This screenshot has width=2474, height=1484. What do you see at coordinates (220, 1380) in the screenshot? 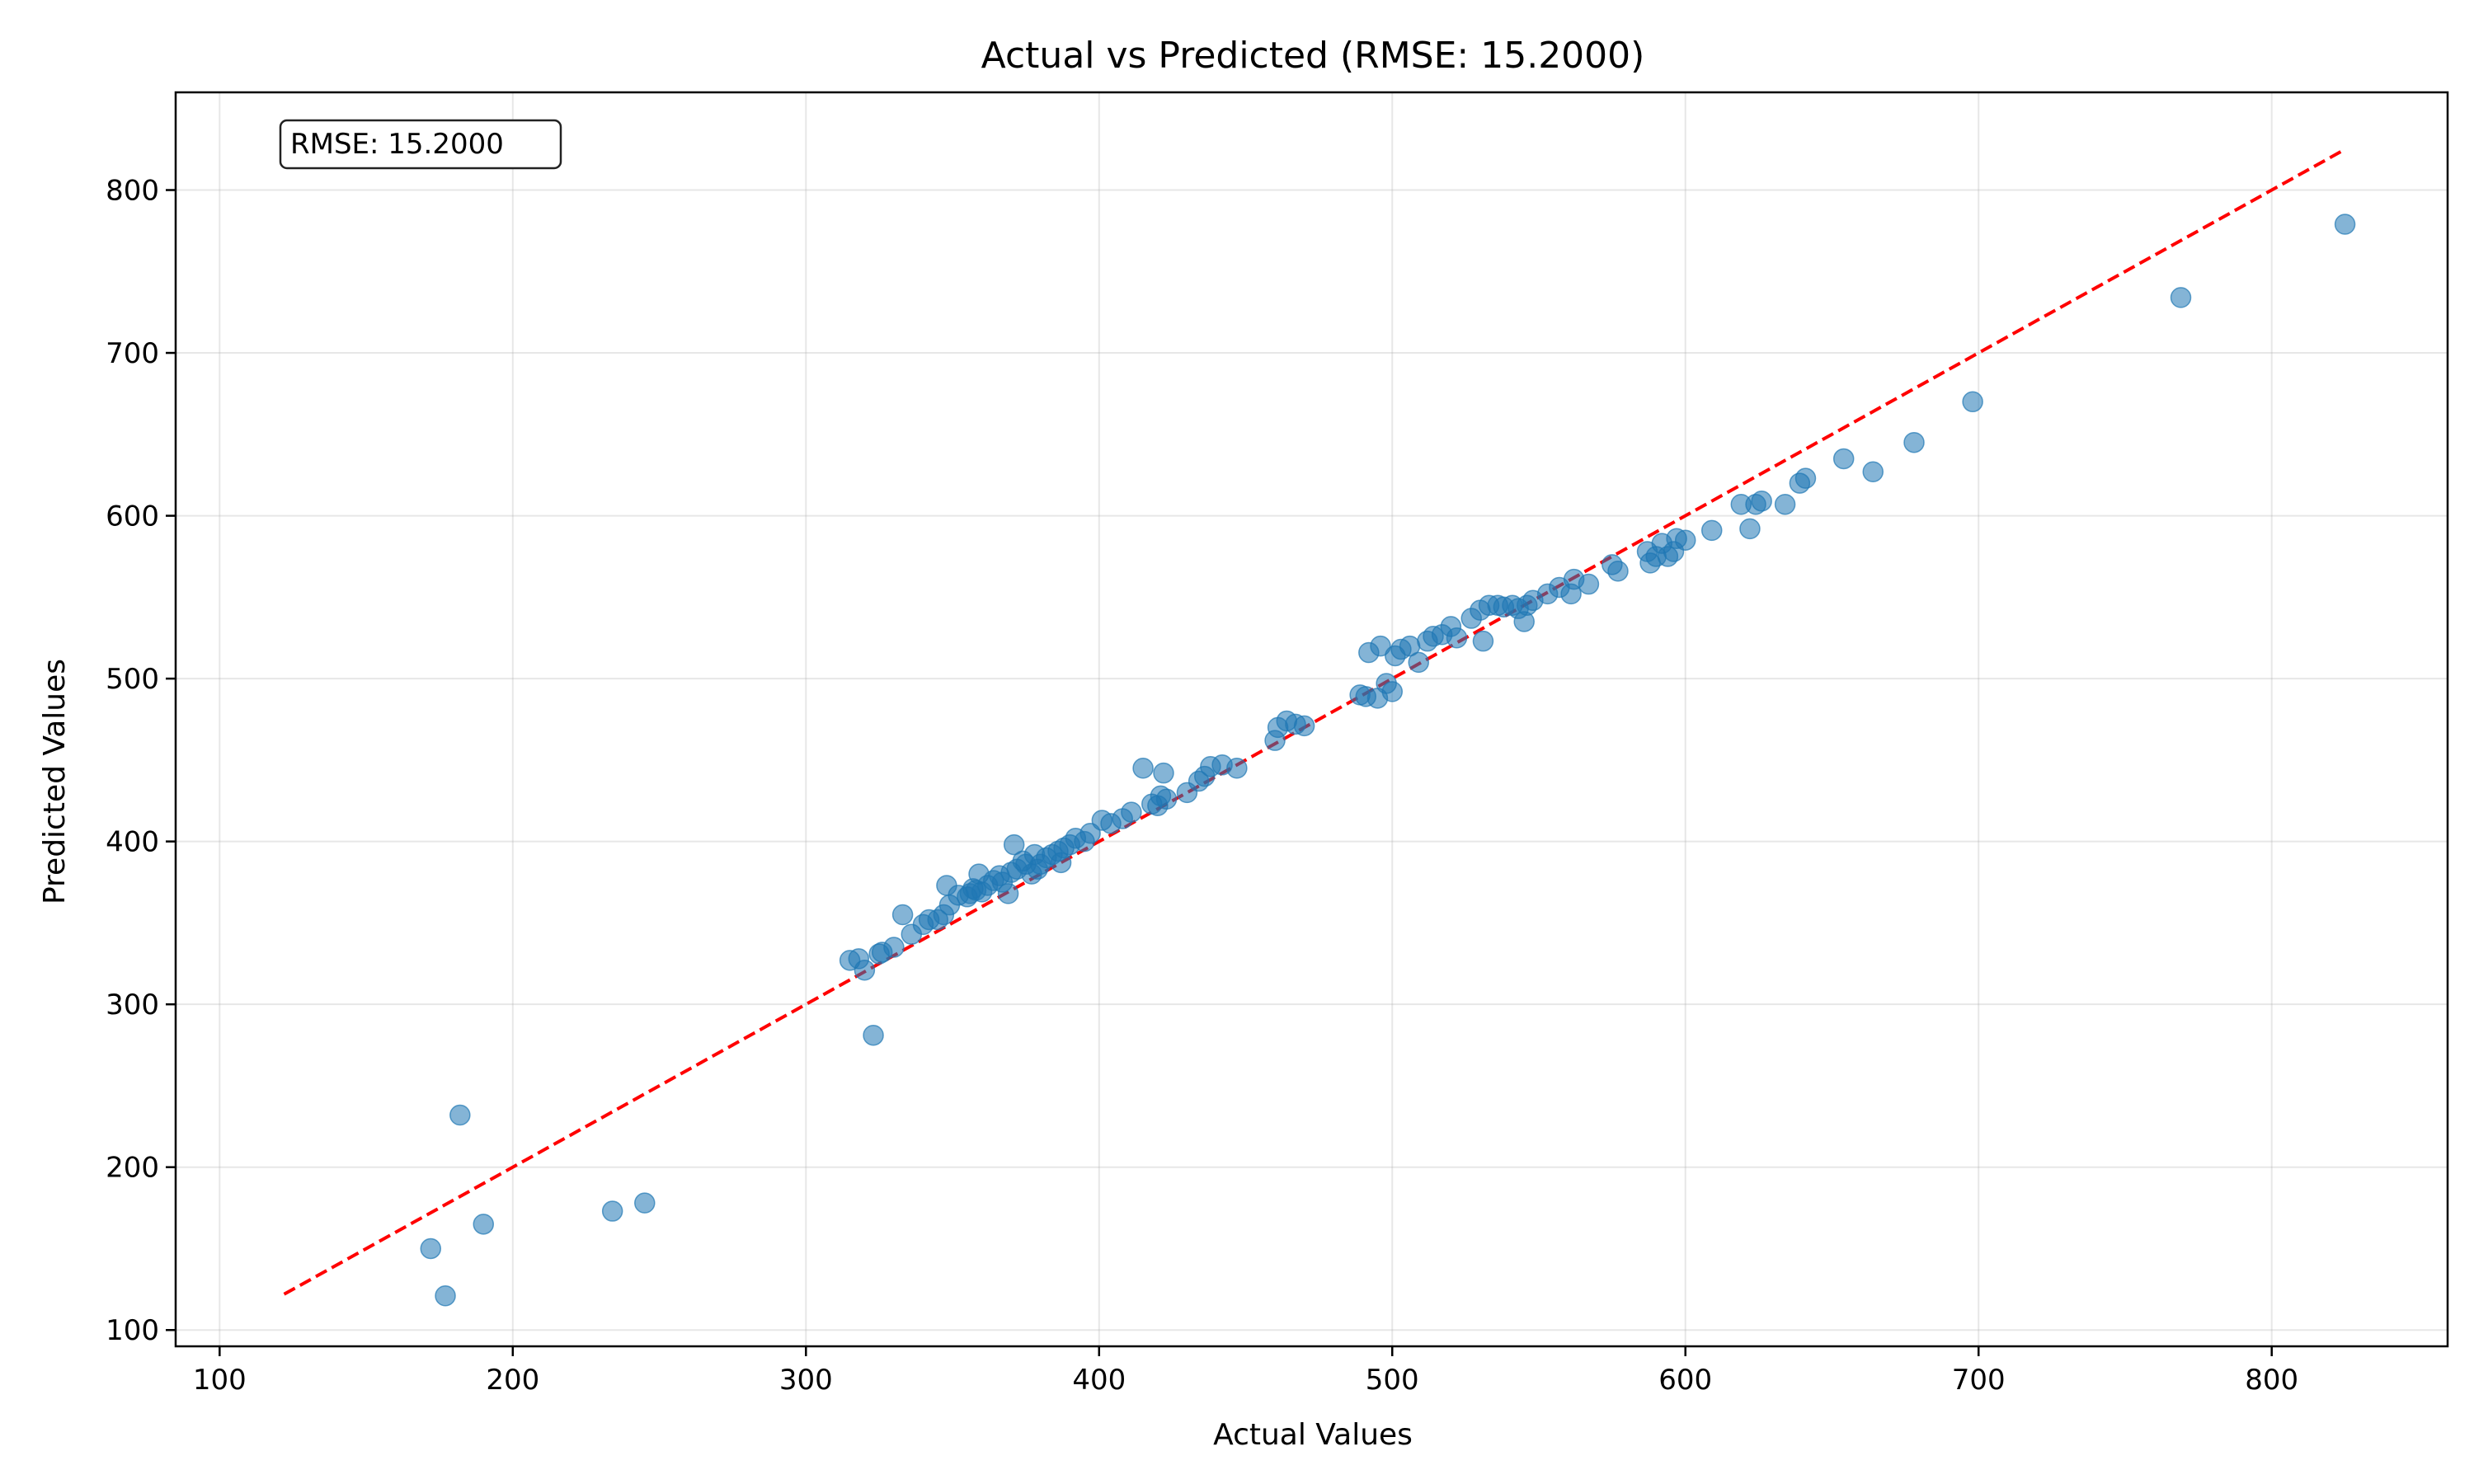
I see `x-tick-label: 100` at bounding box center [220, 1380].